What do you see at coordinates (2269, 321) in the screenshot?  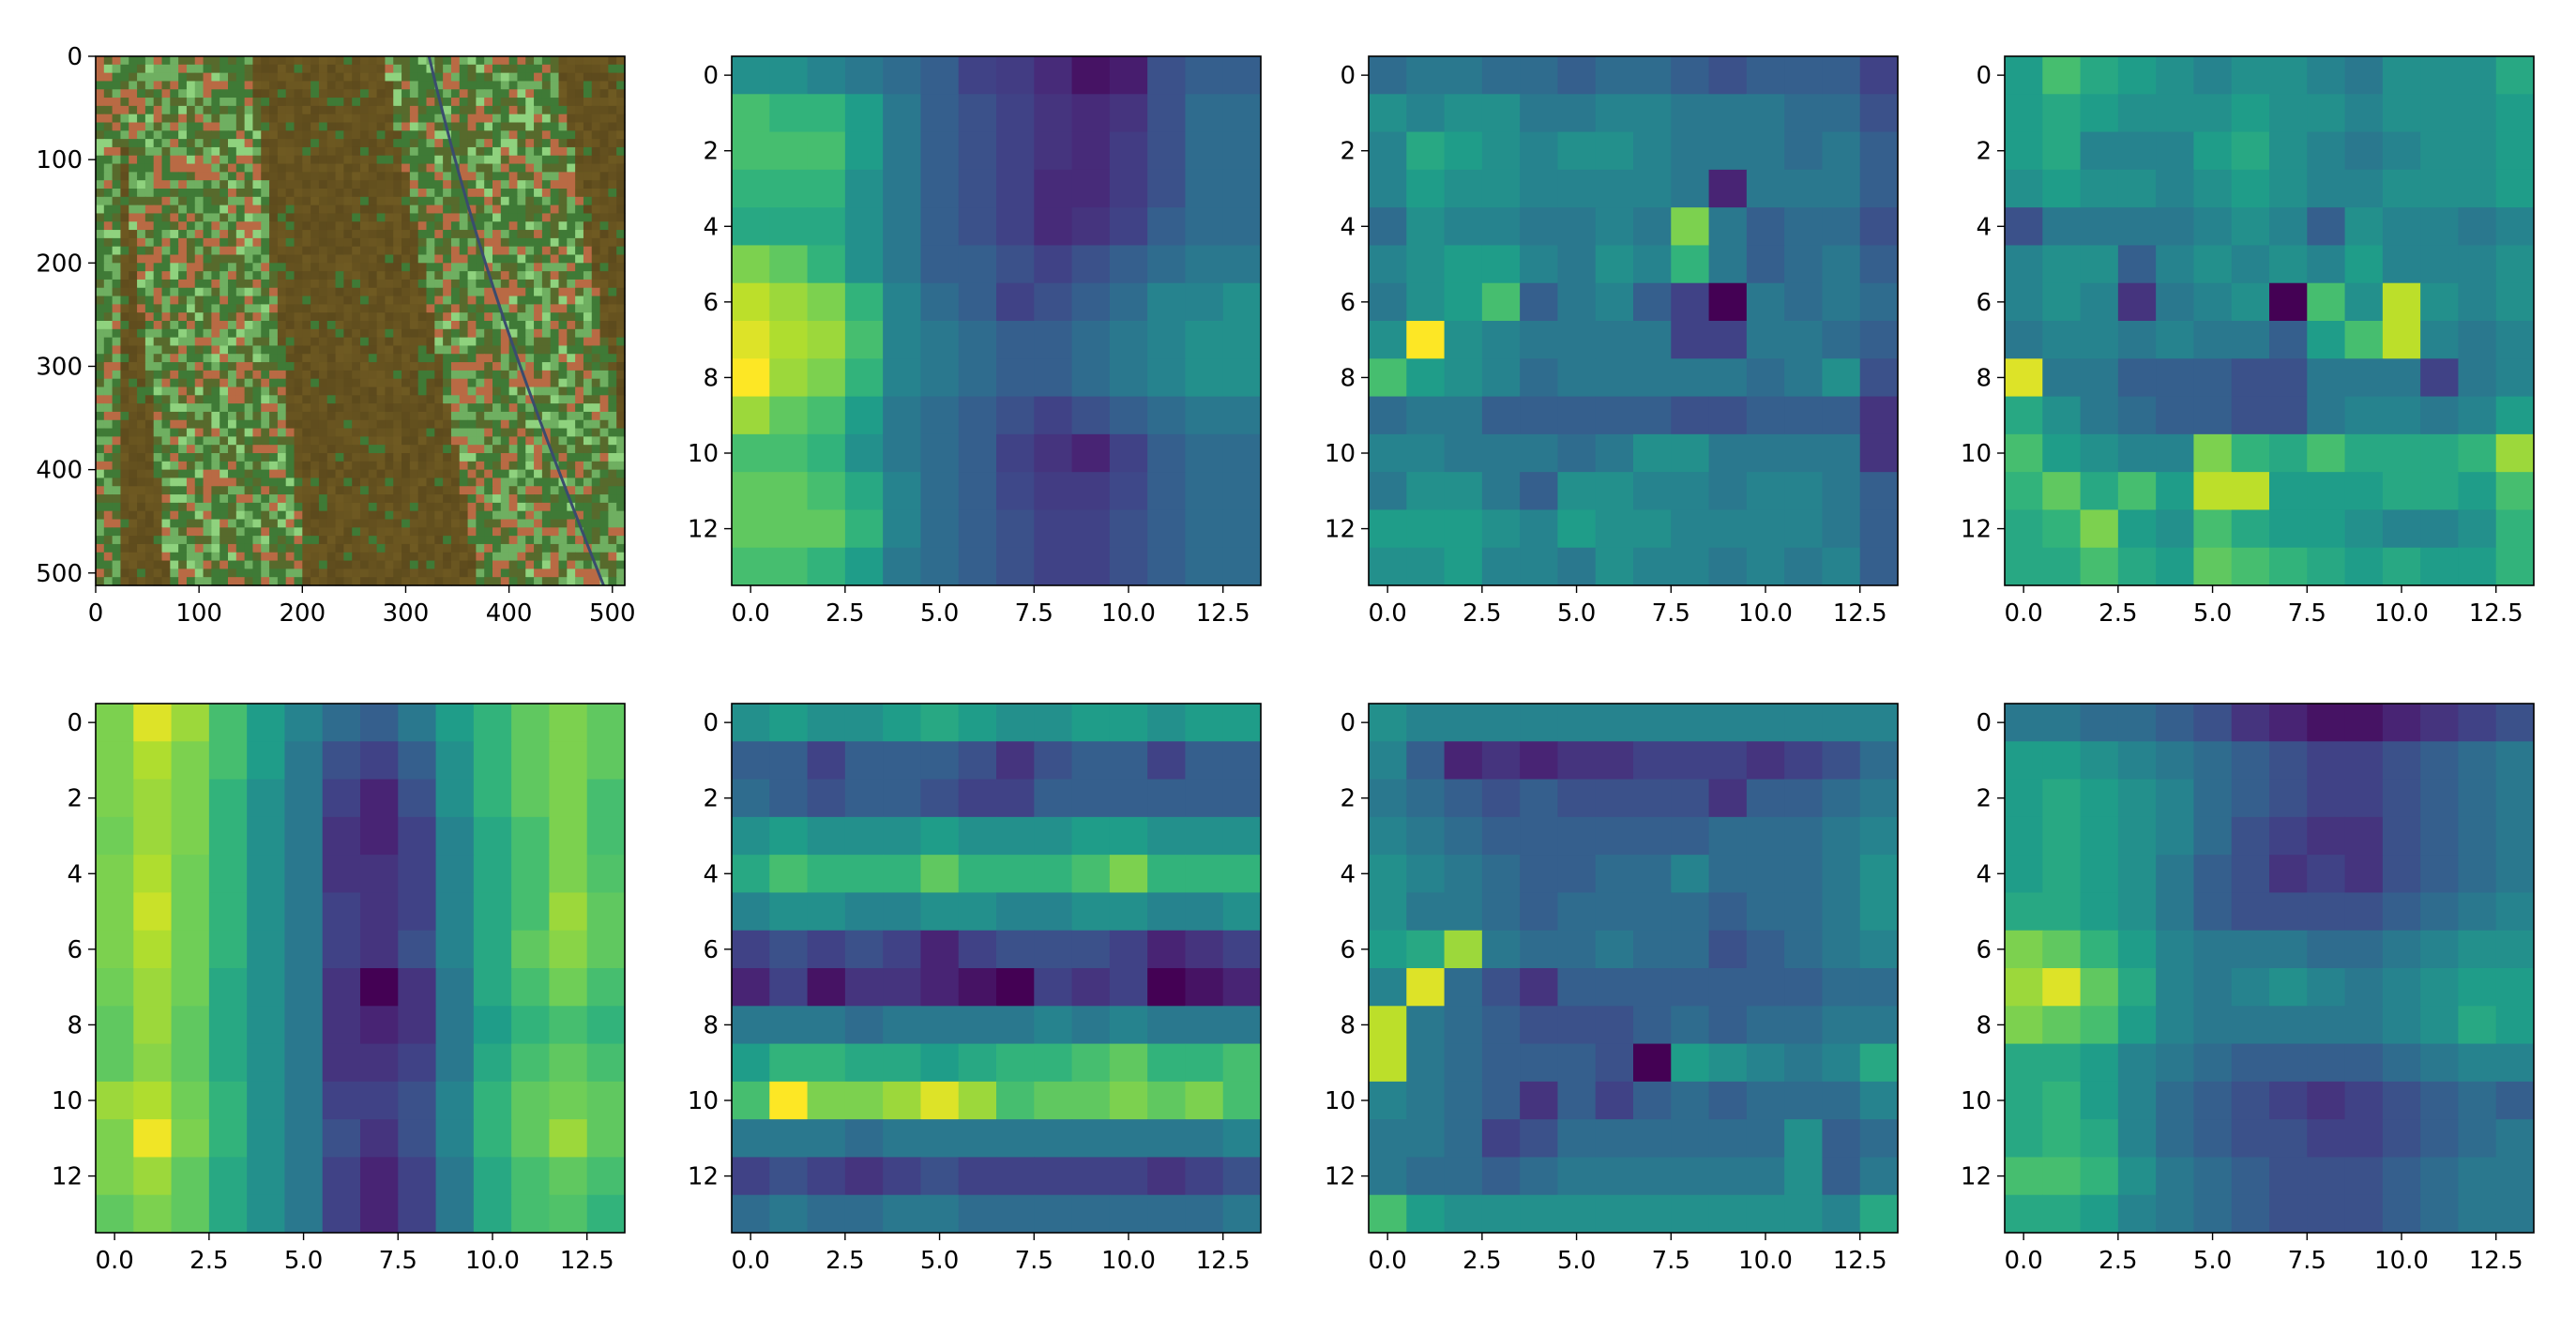 I see `axes-frame` at bounding box center [2269, 321].